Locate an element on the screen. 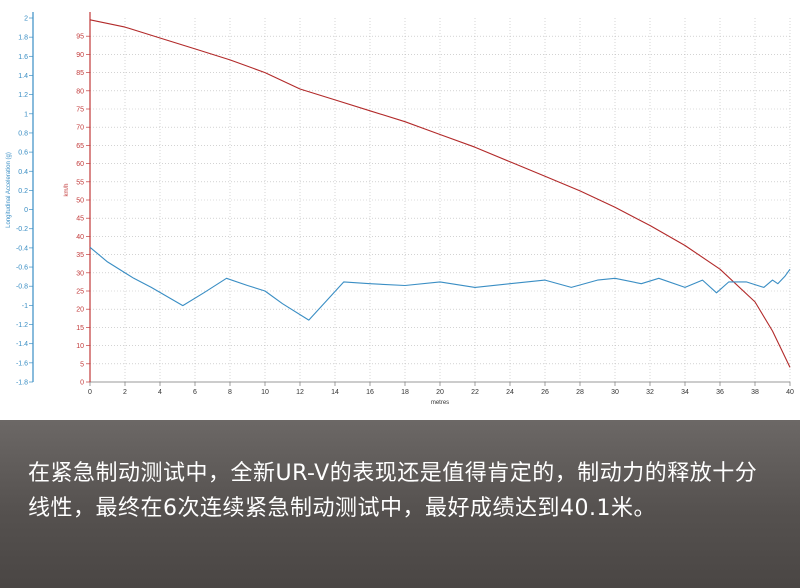 Image resolution: width=800 pixels, height=588 pixels. accel-tick-label: 1.2 is located at coordinates (23, 95).